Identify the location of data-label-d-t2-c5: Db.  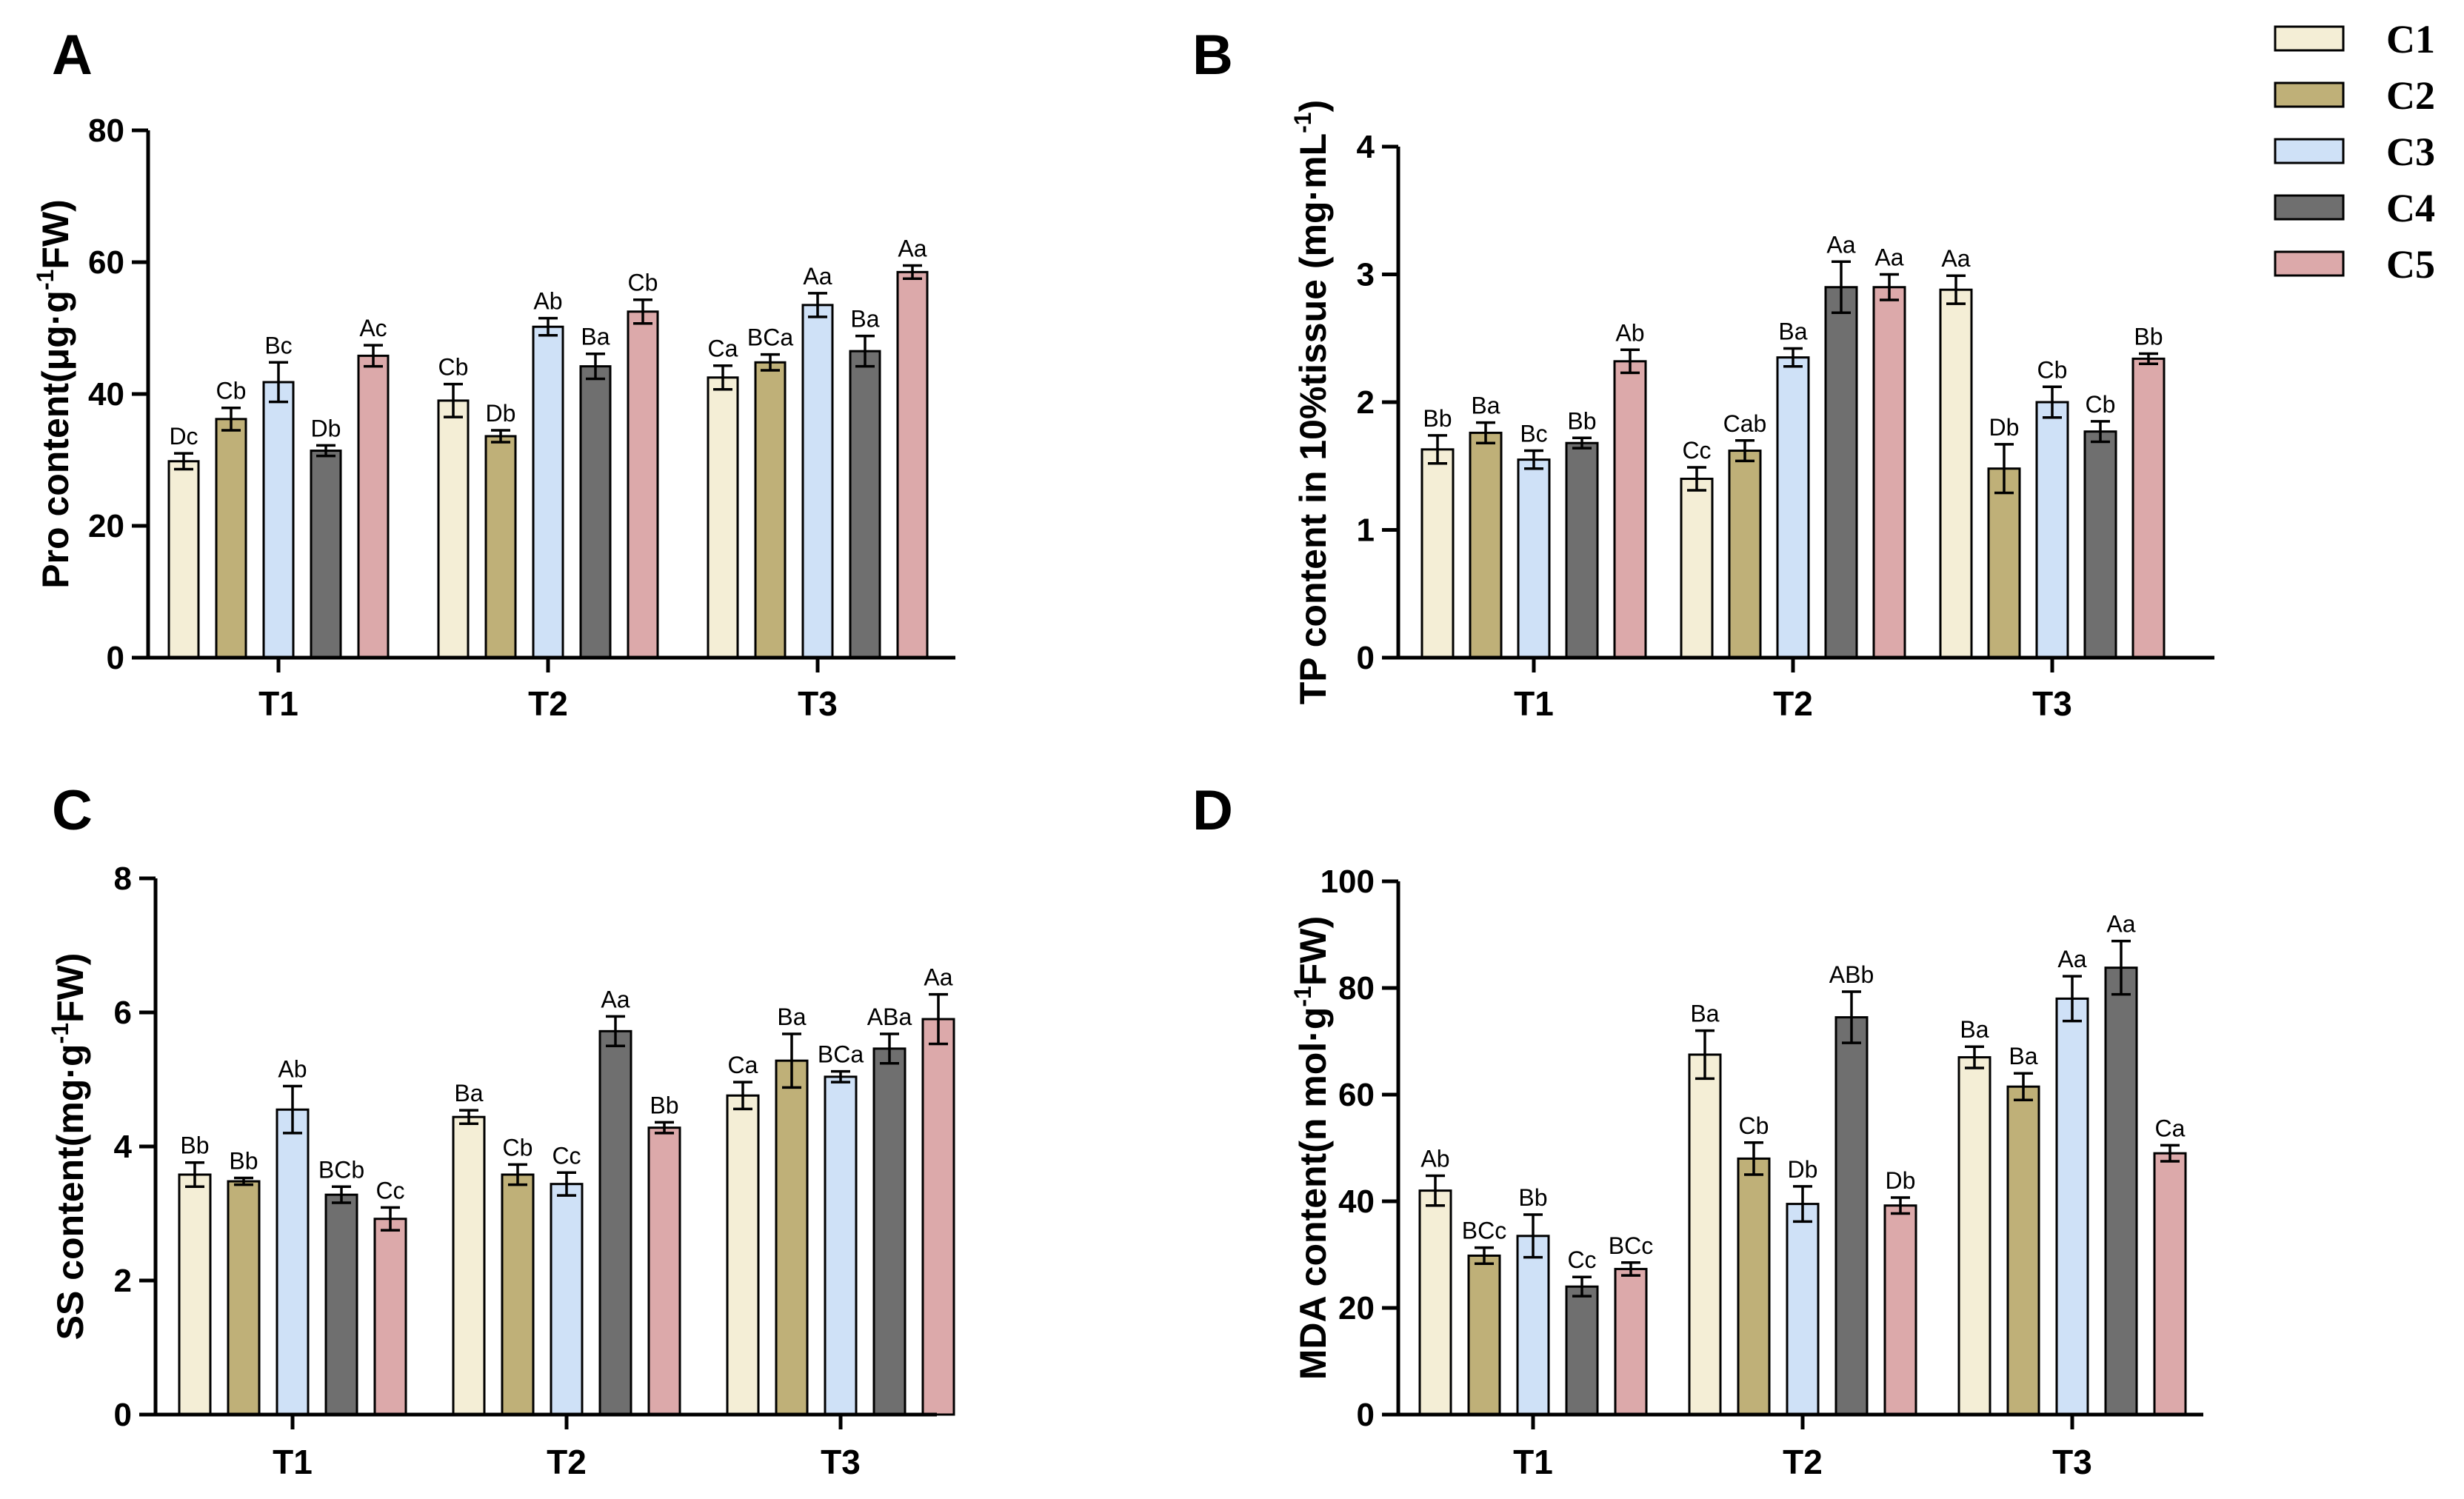
(1901, 1180).